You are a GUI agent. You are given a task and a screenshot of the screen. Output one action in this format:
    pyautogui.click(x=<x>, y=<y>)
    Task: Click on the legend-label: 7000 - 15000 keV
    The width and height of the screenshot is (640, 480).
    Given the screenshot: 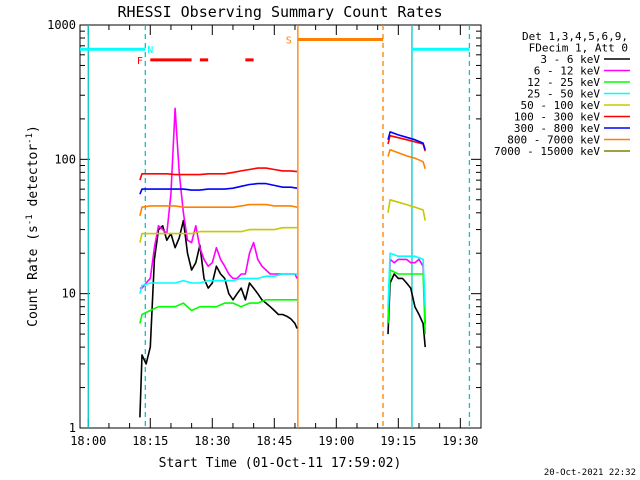 What is the action you would take?
    pyautogui.click(x=547, y=151)
    